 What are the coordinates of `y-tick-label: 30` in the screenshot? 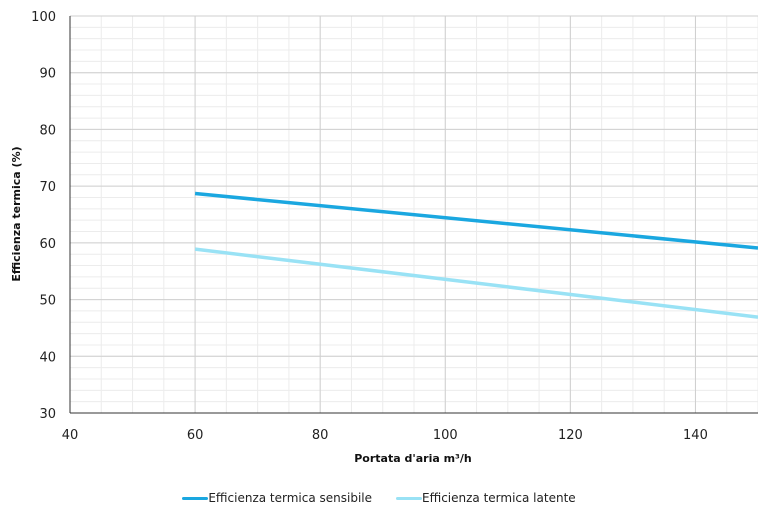 It's located at (47, 414).